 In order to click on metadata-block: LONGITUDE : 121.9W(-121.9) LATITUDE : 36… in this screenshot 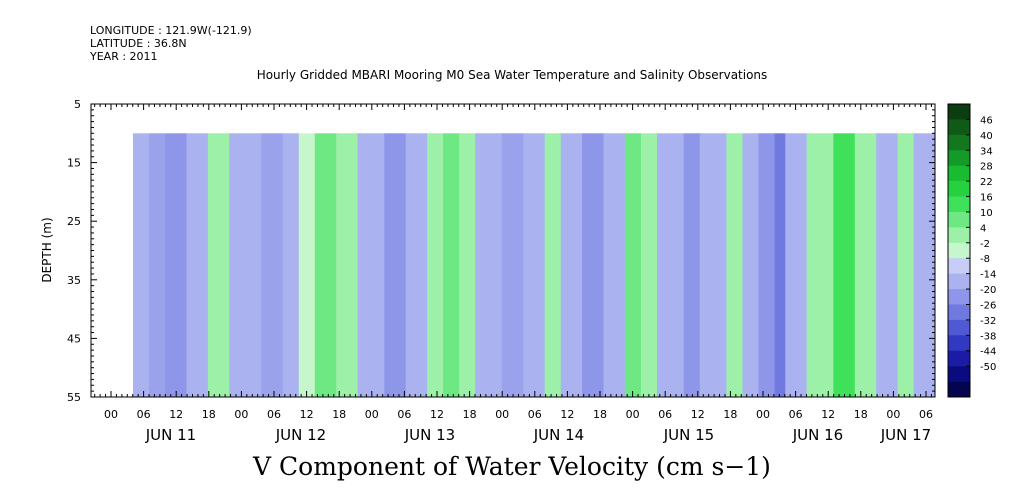, I will do `click(171, 43)`.